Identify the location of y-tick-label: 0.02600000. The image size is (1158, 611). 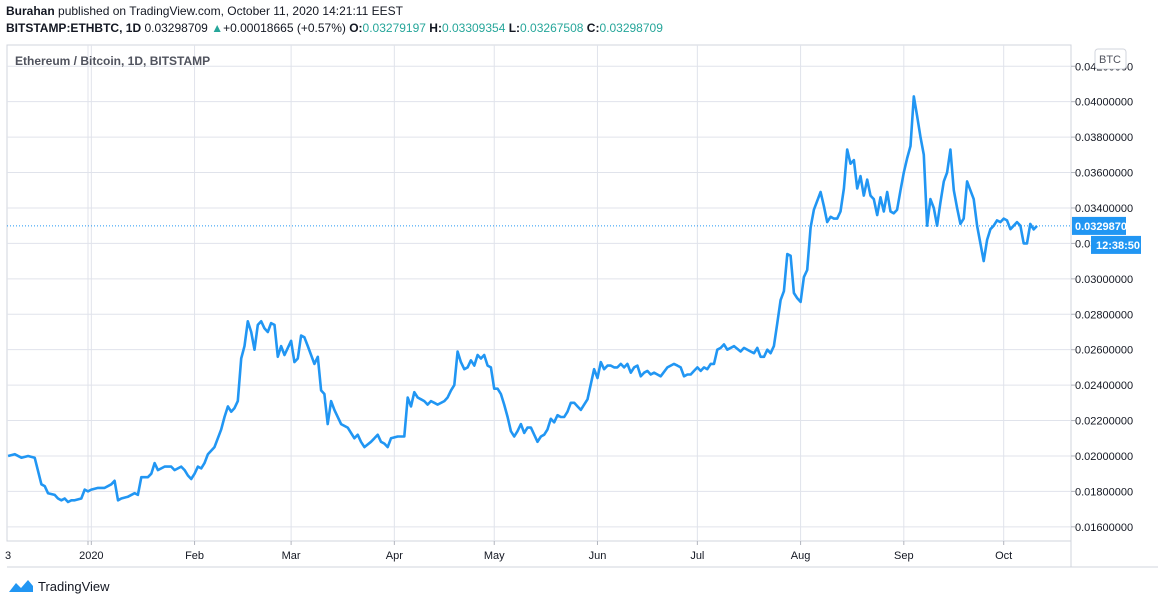
(1104, 351).